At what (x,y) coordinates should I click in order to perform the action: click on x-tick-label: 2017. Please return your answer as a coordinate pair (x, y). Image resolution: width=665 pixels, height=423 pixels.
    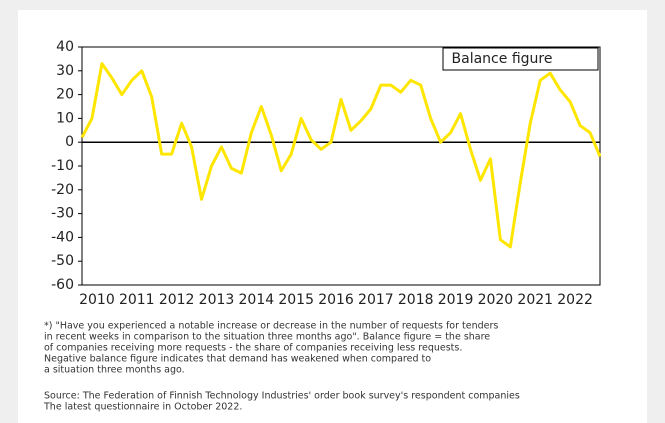
    Looking at the image, I should click on (376, 300).